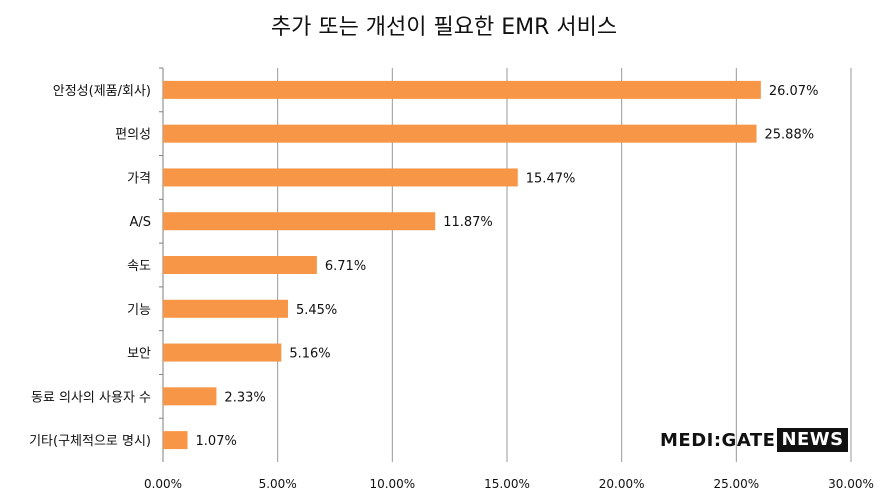 Image resolution: width=889 pixels, height=504 pixels. What do you see at coordinates (102, 91) in the screenshot?
I see `category-label: 안정성(제품/회사)` at bounding box center [102, 91].